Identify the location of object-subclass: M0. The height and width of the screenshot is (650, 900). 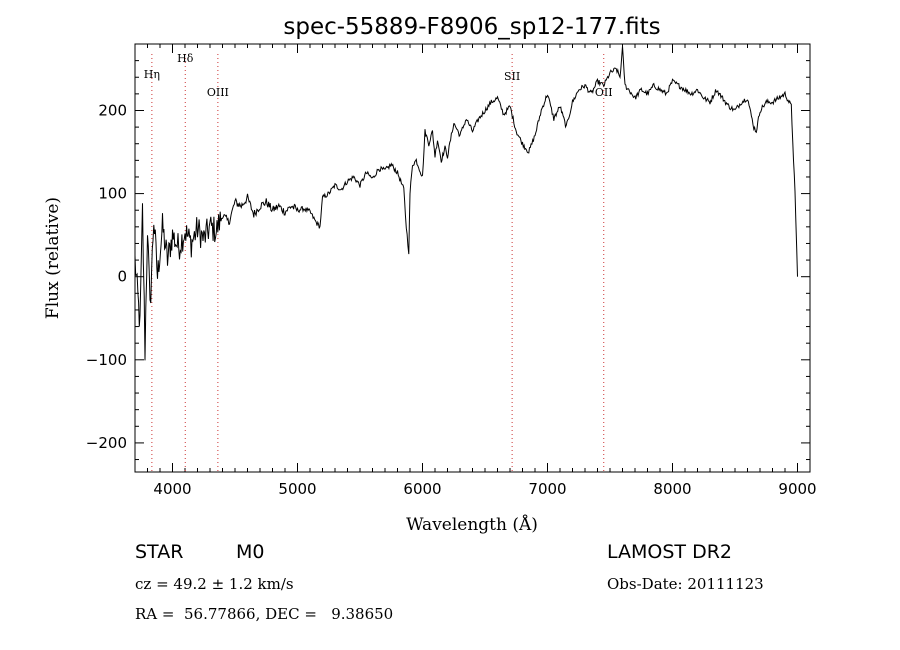
(250, 552).